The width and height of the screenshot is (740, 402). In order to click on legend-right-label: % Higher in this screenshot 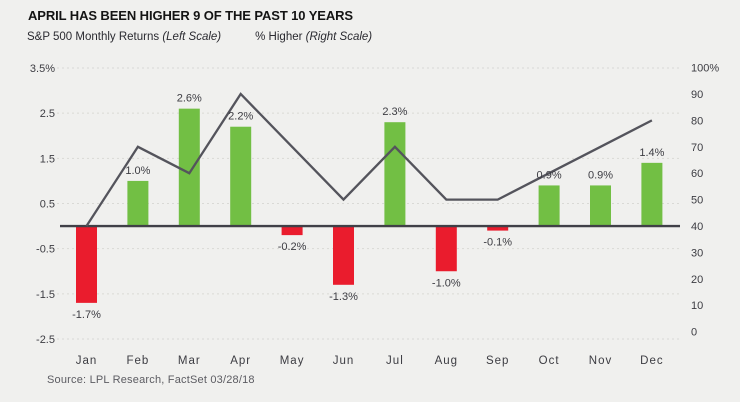, I will do `click(279, 37)`.